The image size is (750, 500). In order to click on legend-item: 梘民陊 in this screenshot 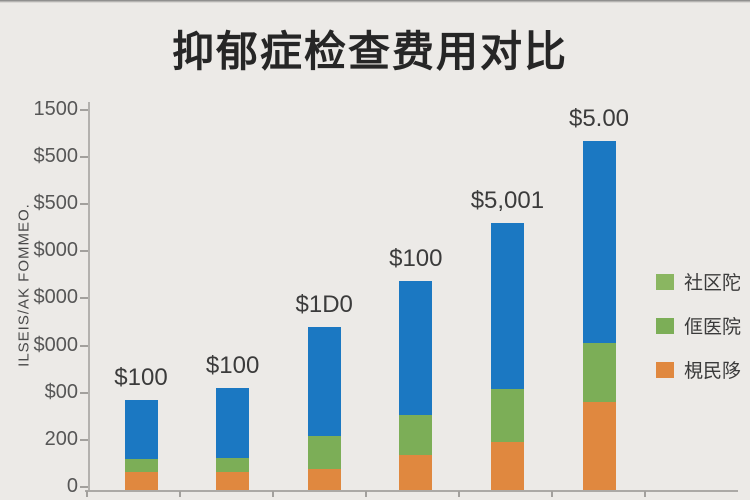, I will do `click(698, 369)`.